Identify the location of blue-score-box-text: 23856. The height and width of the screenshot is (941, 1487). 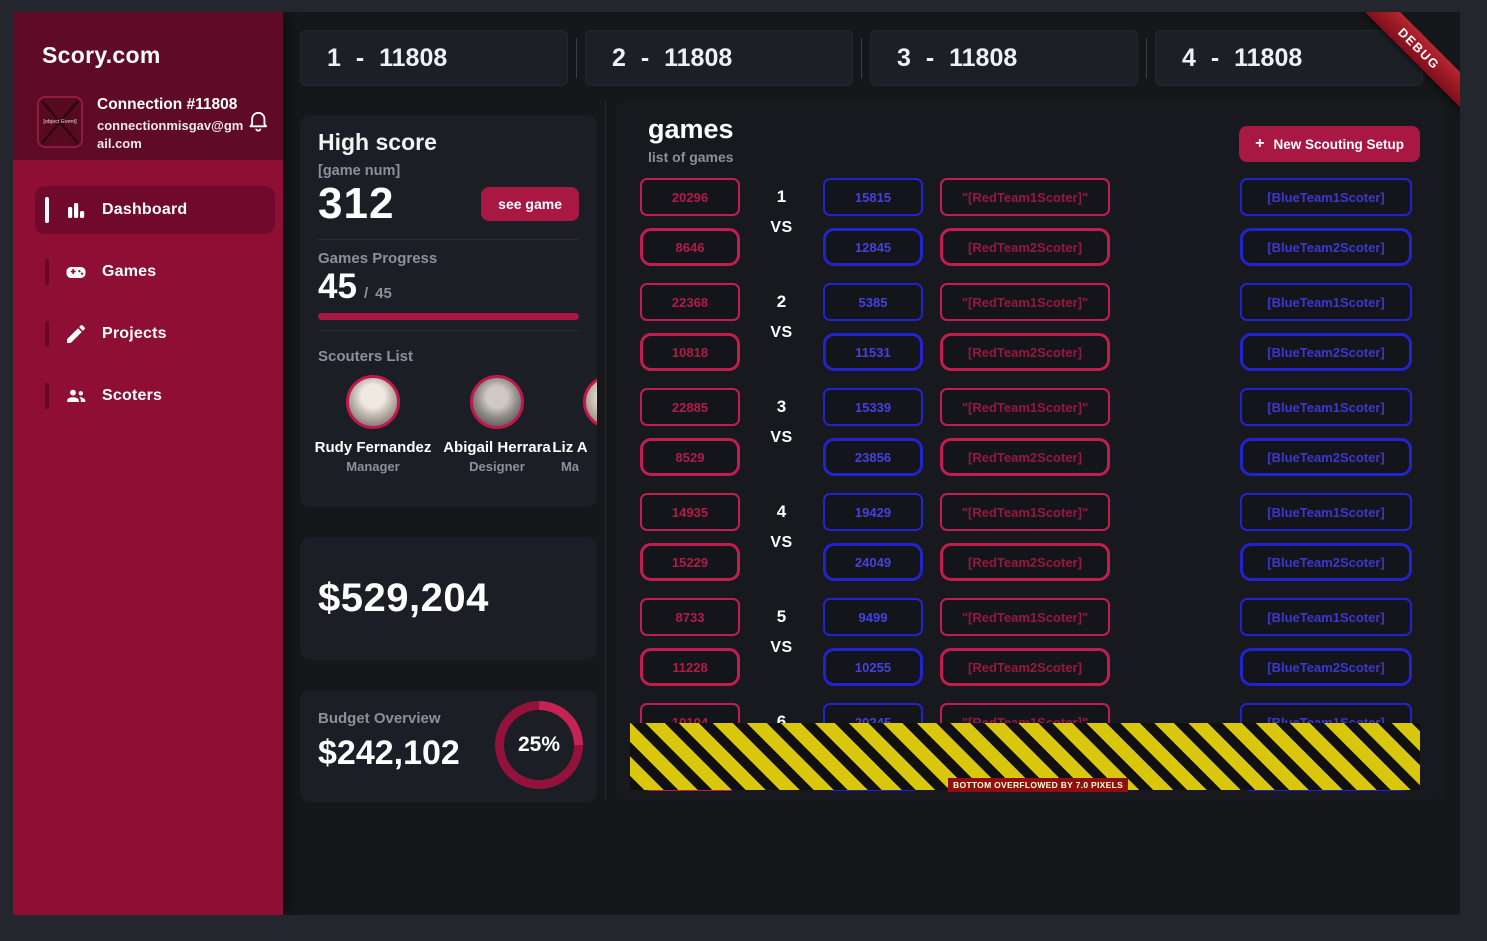
(873, 457).